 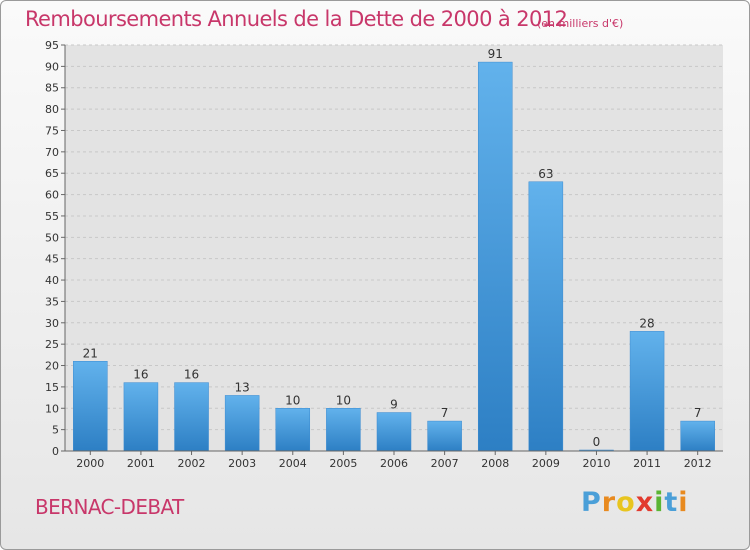 What do you see at coordinates (90, 463) in the screenshot?
I see `x-tick-label: 2000` at bounding box center [90, 463].